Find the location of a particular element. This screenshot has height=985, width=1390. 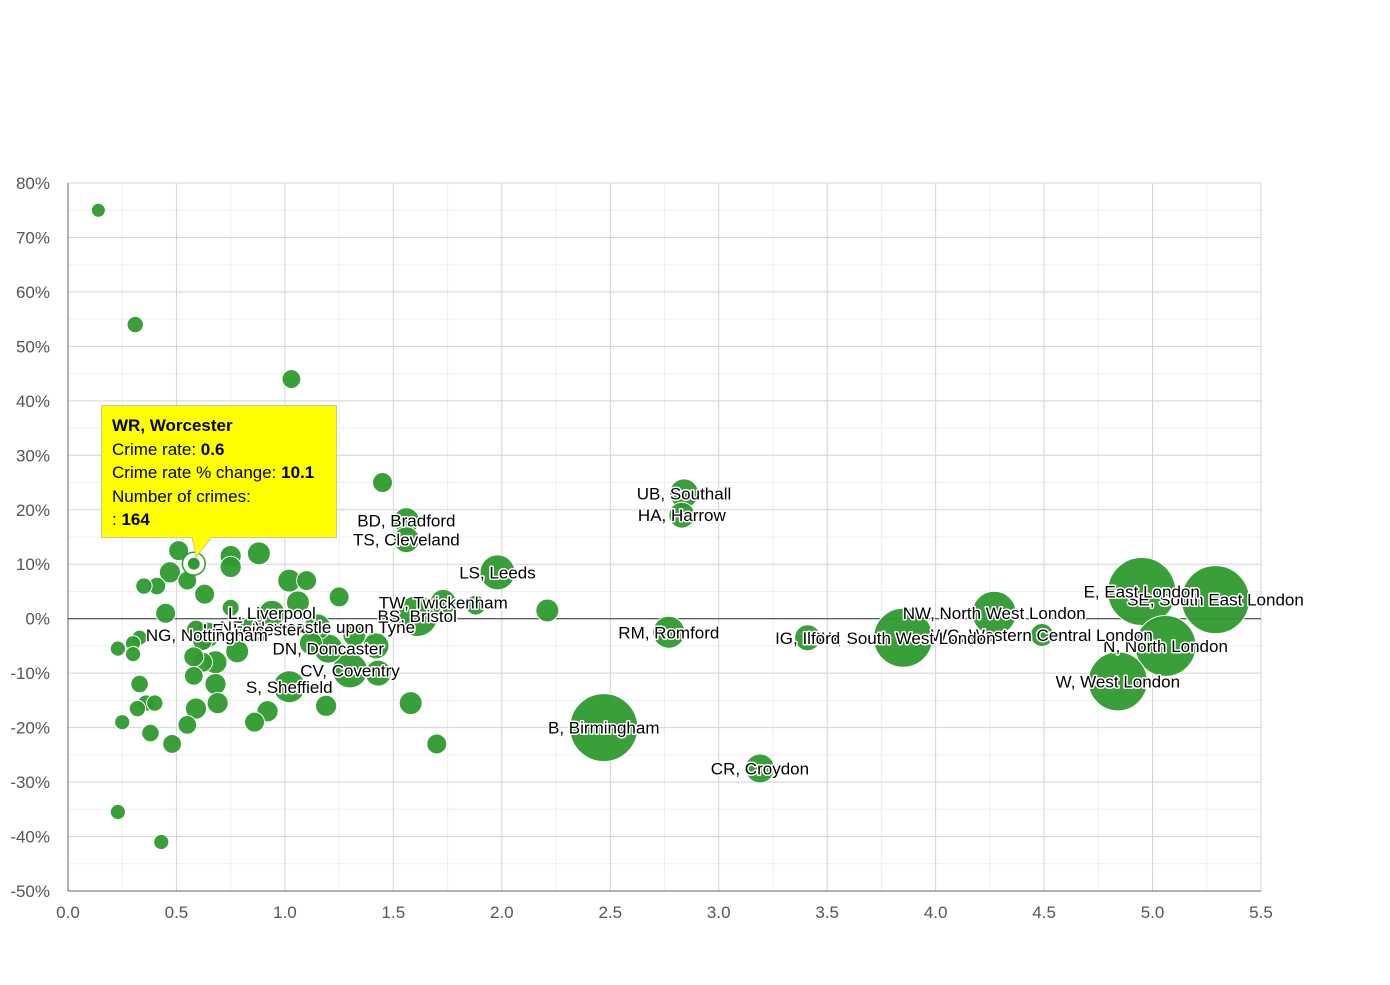

bubble-label: L, Liverpool is located at coordinates (272, 613).